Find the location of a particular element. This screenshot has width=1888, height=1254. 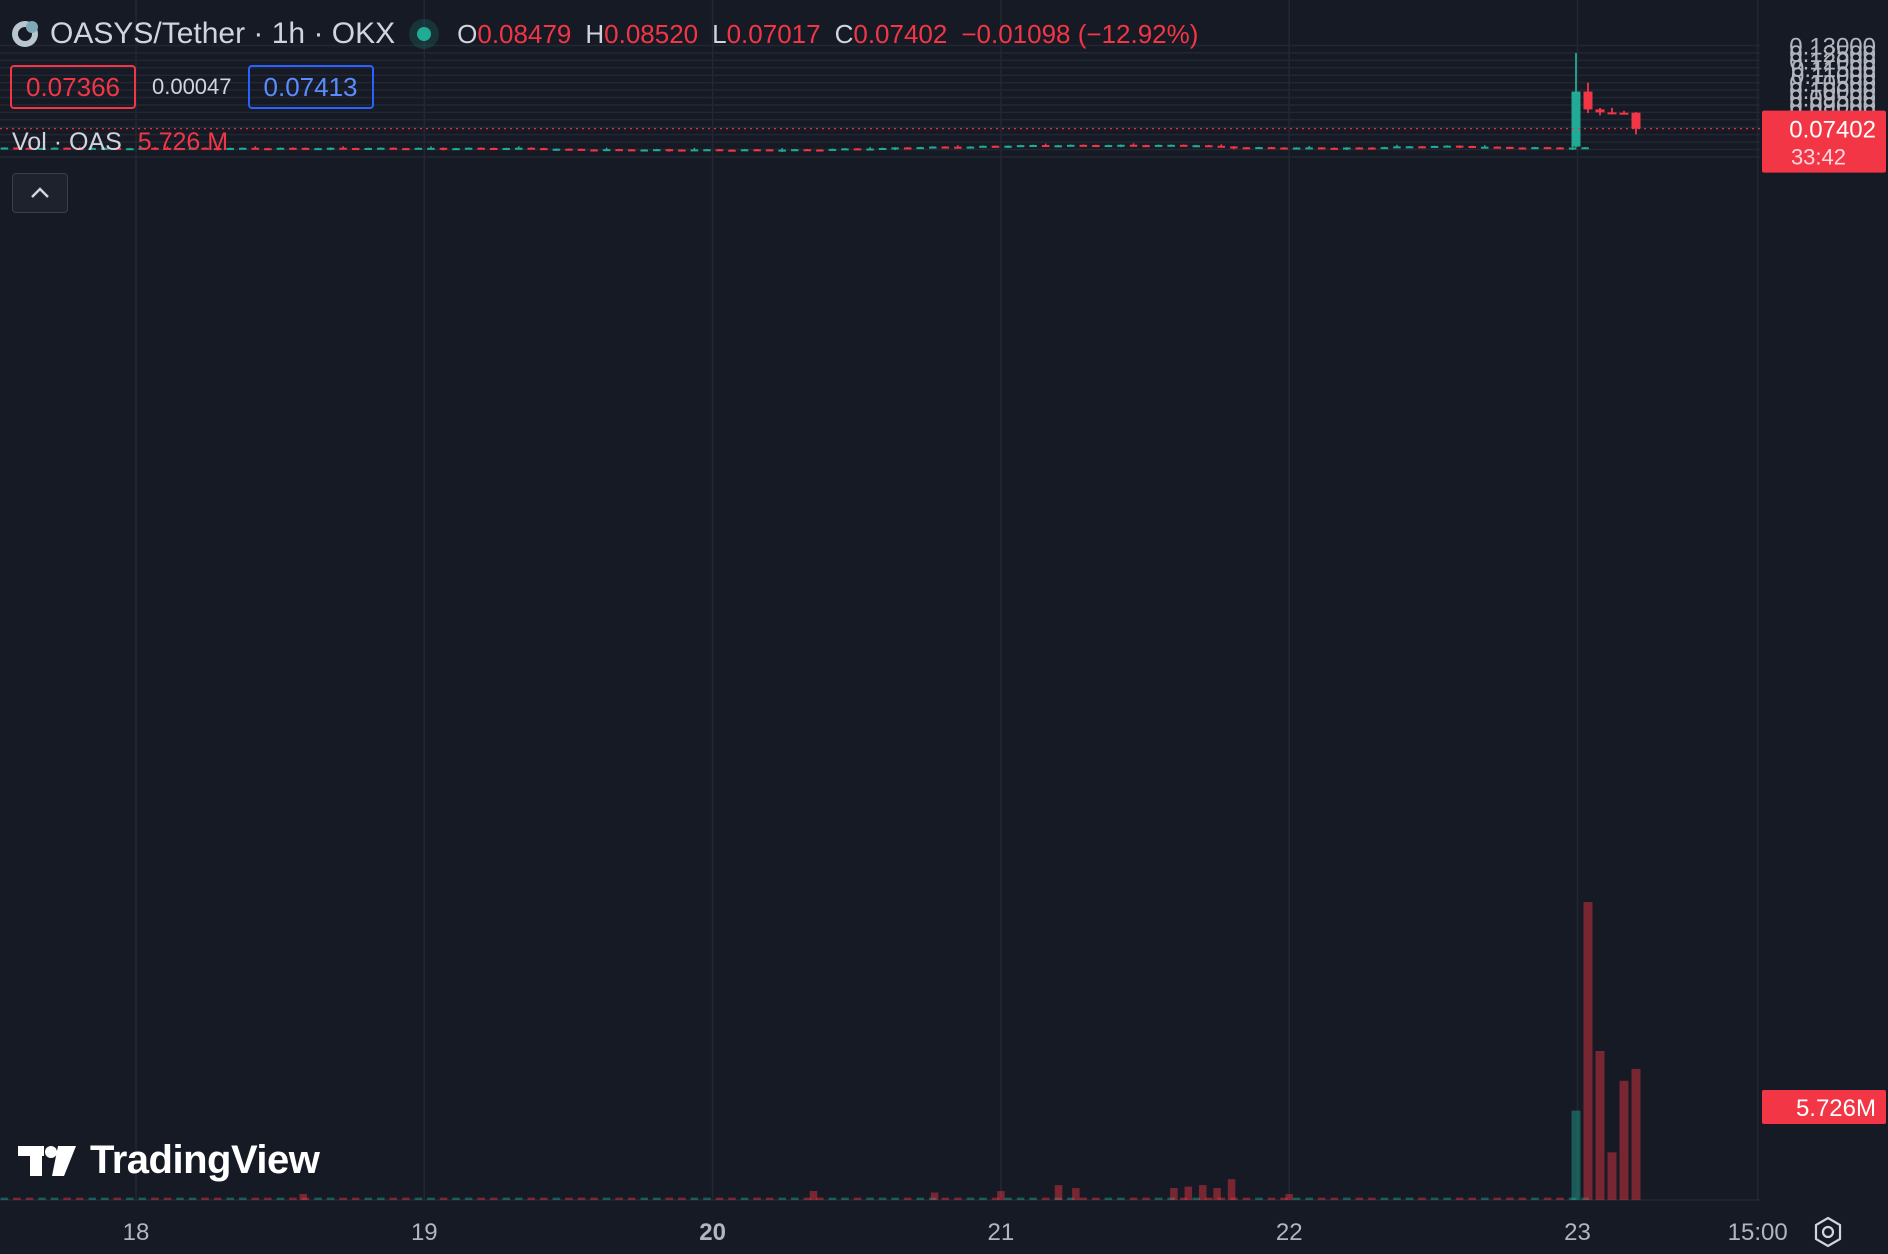

open-value: 0.08479 is located at coordinates (524, 33).